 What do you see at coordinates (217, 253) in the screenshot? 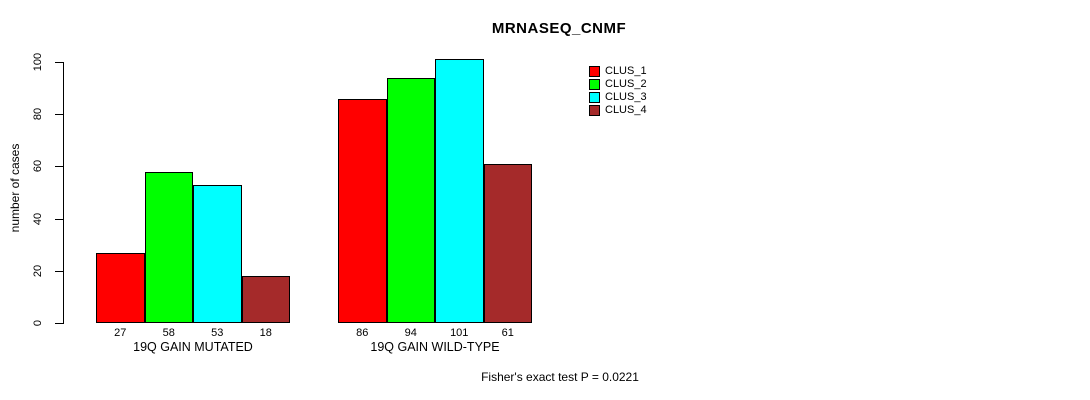
I see `bar-clus_3-group1` at bounding box center [217, 253].